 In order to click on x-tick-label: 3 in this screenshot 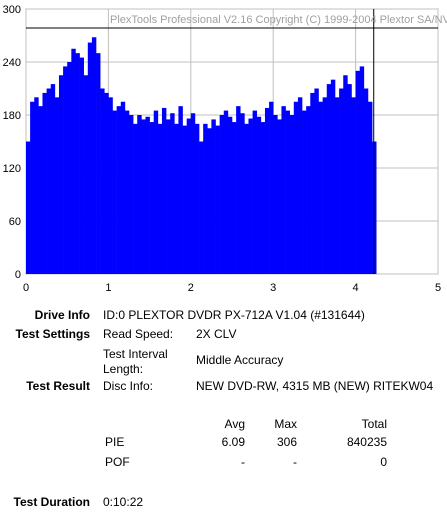, I will do `click(273, 288)`.